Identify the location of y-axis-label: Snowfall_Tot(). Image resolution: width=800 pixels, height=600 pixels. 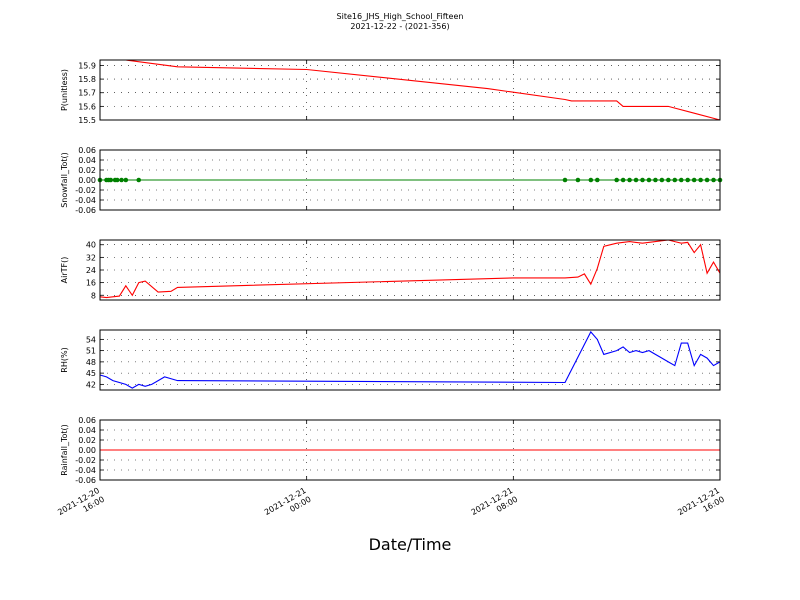
(64, 180).